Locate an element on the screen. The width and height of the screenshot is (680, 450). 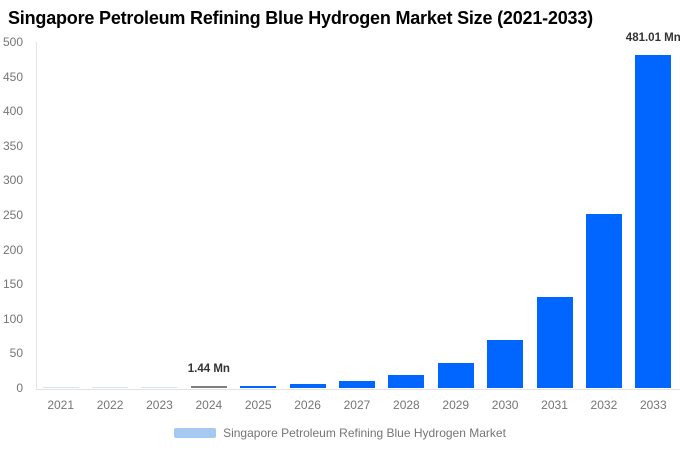
value-label-2033: 481.01 Mn is located at coordinates (652, 38).